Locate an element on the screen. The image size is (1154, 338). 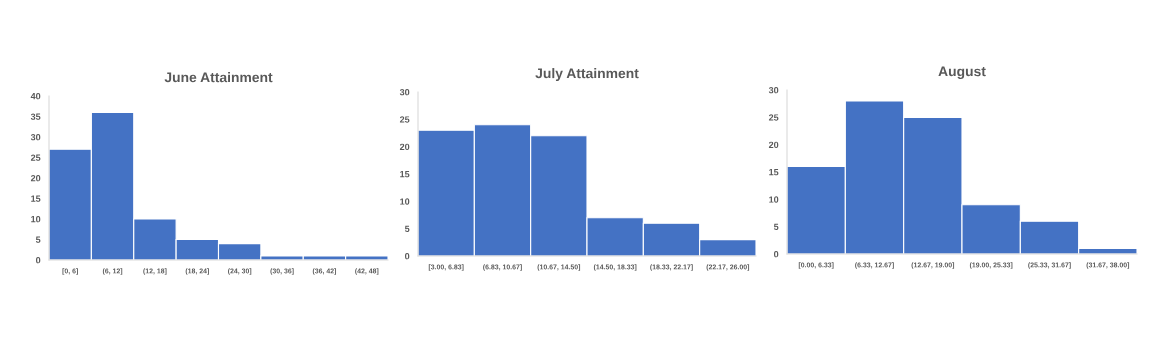
chart-title: August is located at coordinates (962, 73).